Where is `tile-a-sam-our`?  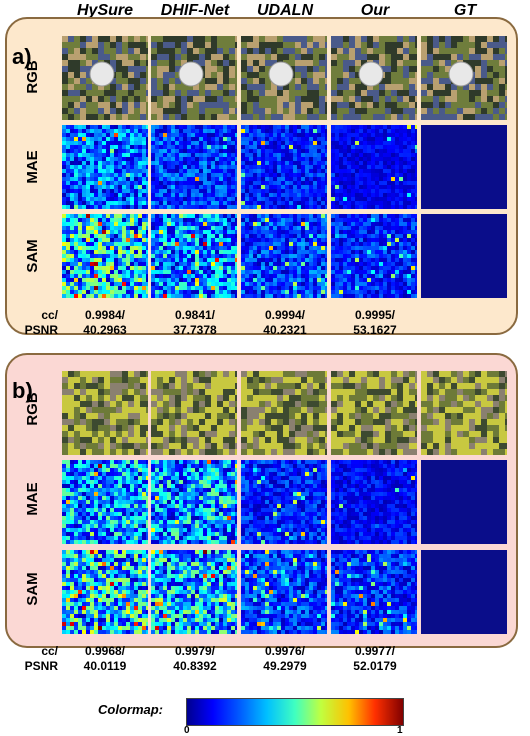
tile-a-sam-our is located at coordinates (374, 256).